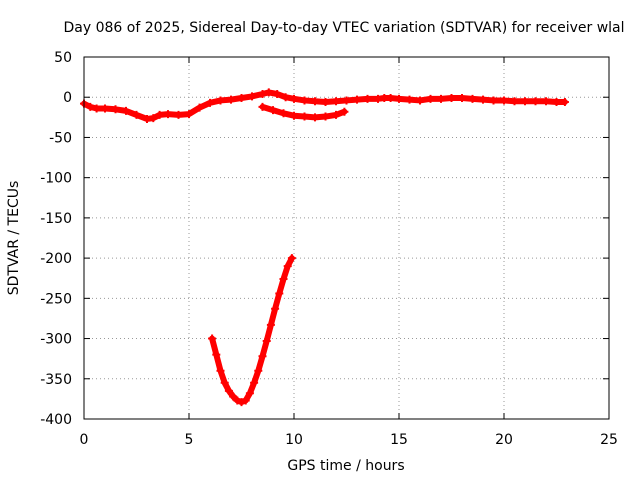 This screenshot has width=640, height=480. Describe the element at coordinates (84, 440) in the screenshot. I see `x-tick-label: 0` at that location.